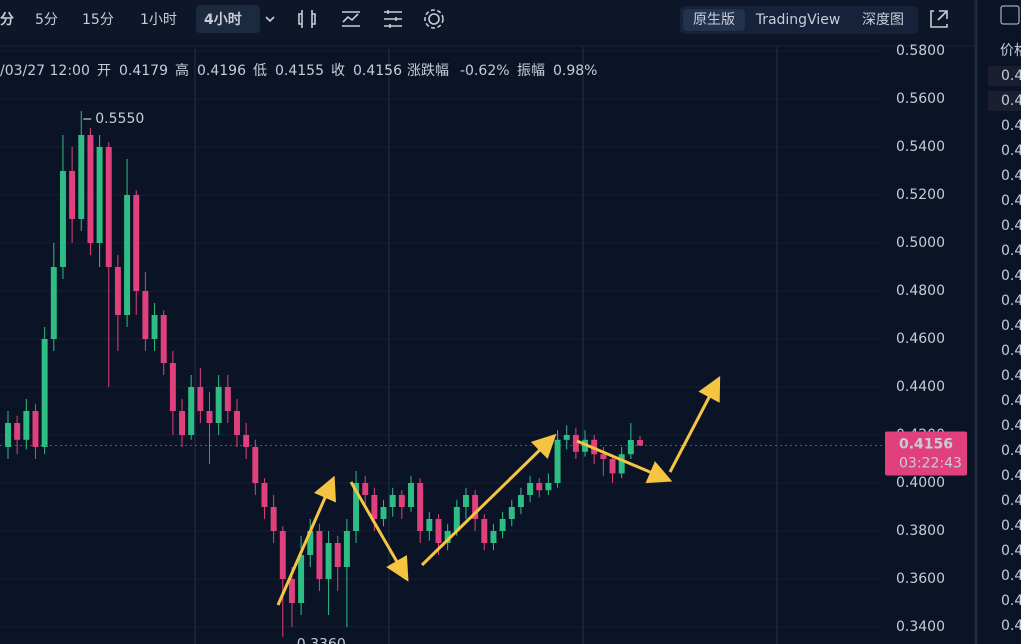 The width and height of the screenshot is (1021, 644). Describe the element at coordinates (883, 20) in the screenshot. I see `view-tab: 深度图` at that location.